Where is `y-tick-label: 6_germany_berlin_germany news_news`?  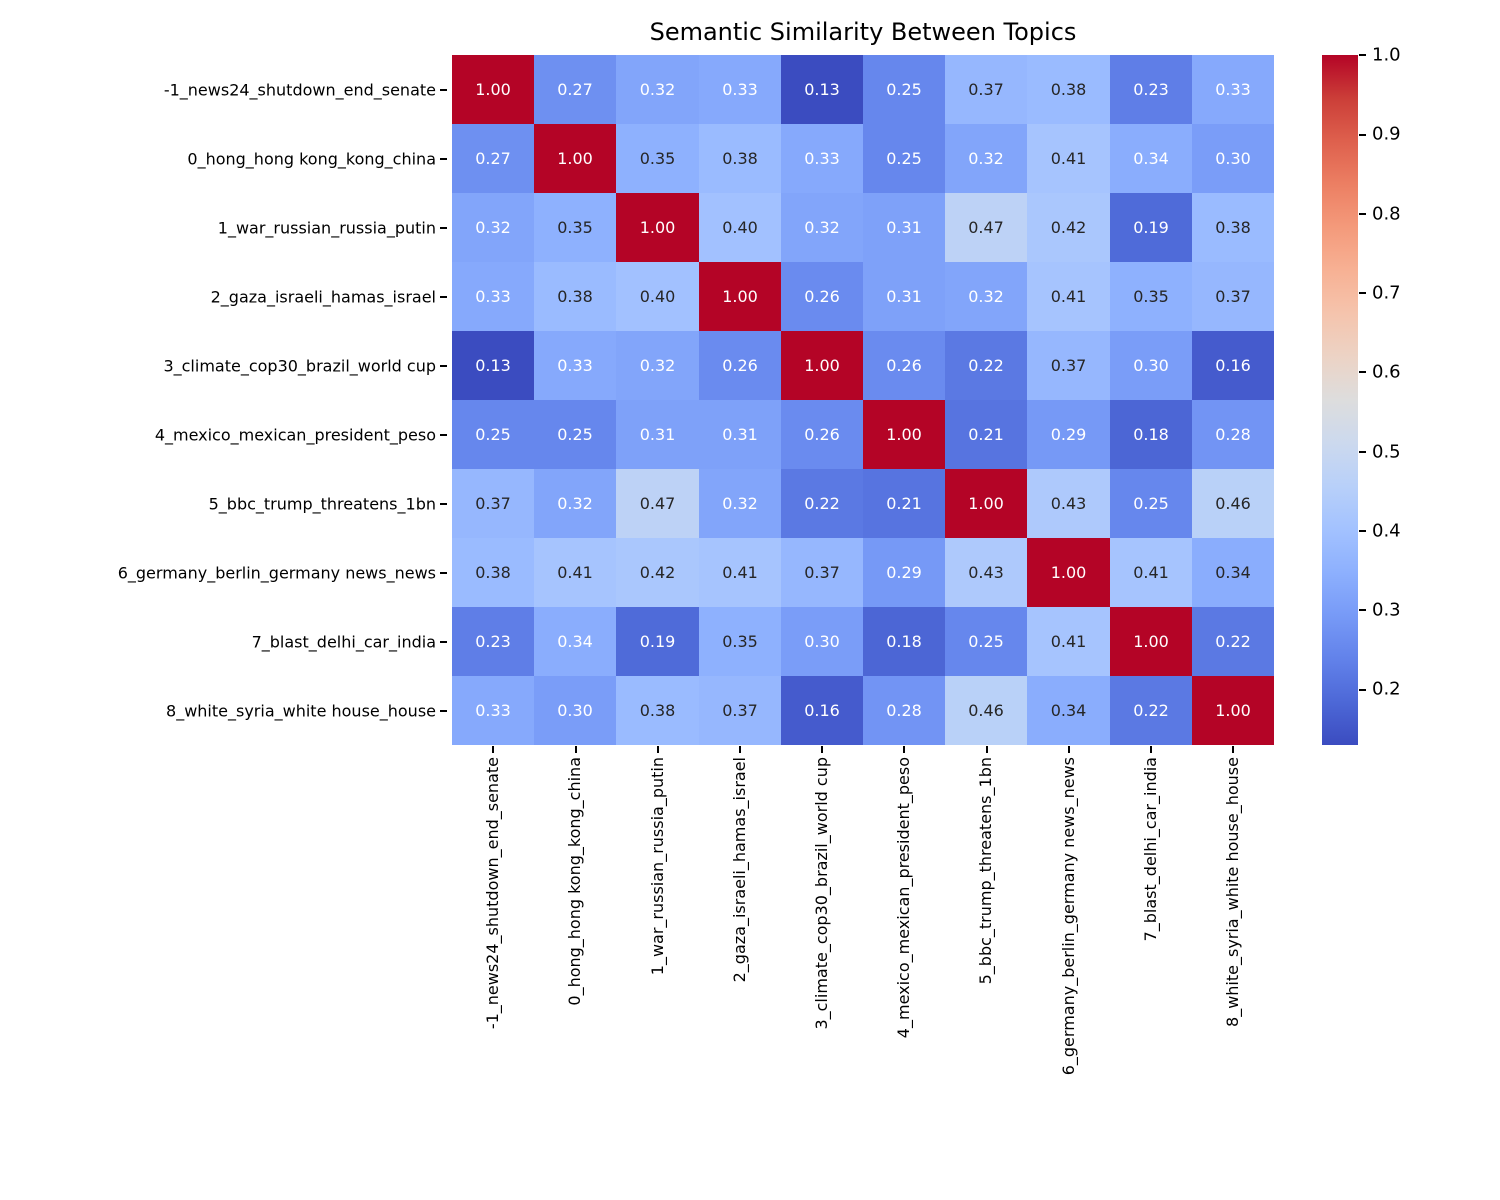
y-tick-label: 6_germany_berlin_germany news_news is located at coordinates (276, 573).